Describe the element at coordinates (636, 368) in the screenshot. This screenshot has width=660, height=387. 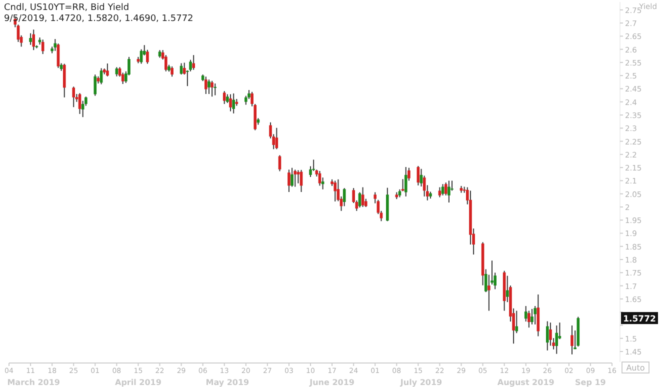
I see `auto-button: Auto` at that location.